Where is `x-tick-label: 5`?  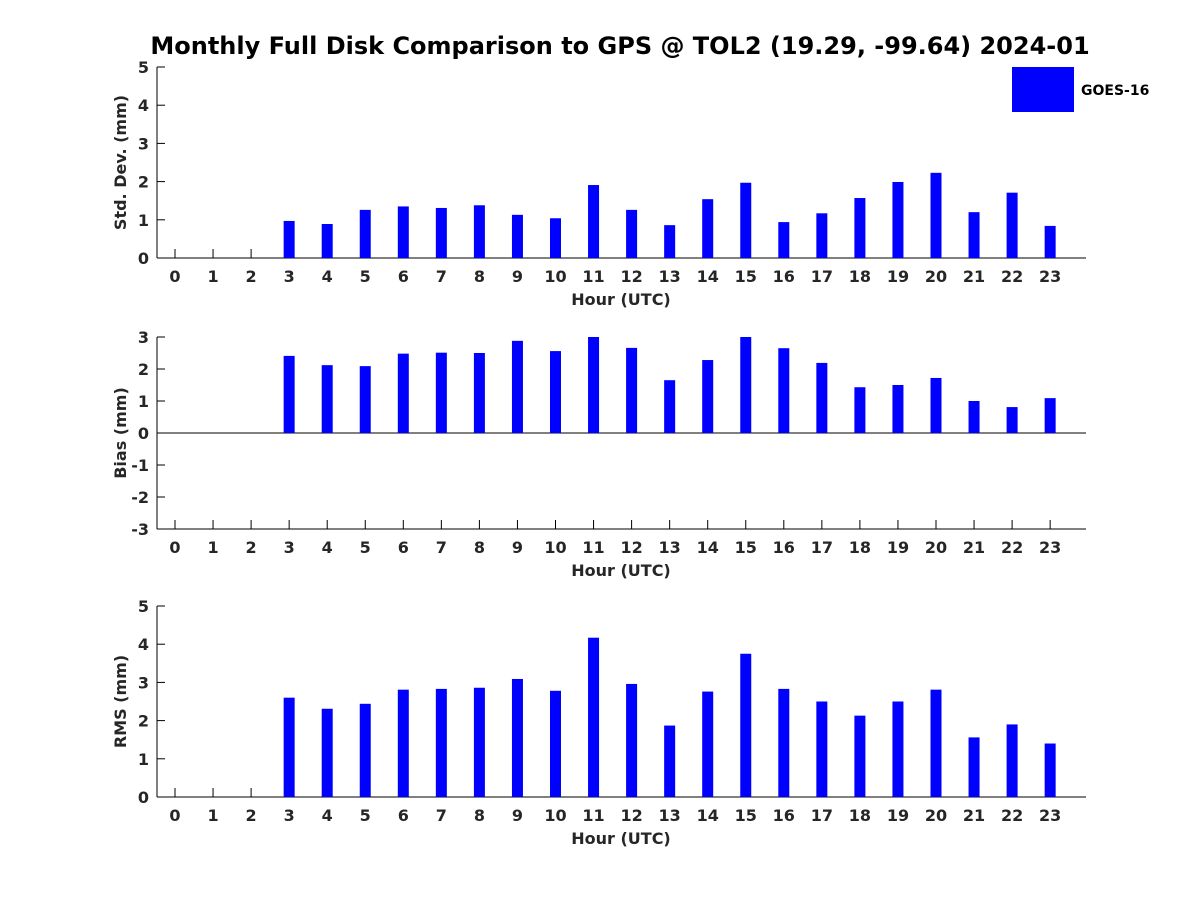
x-tick-label: 5 is located at coordinates (365, 276).